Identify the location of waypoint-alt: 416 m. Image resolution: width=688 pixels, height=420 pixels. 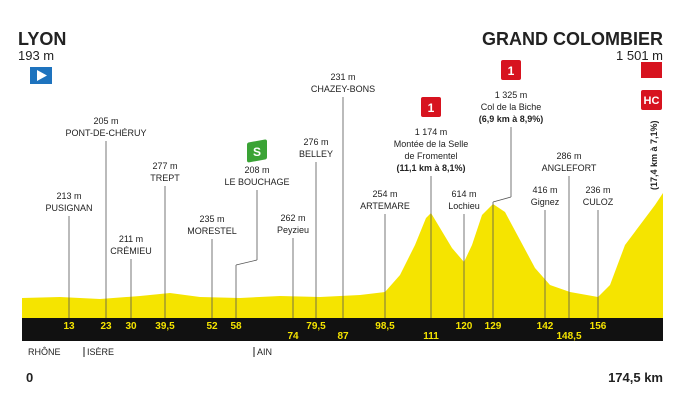
(544, 190).